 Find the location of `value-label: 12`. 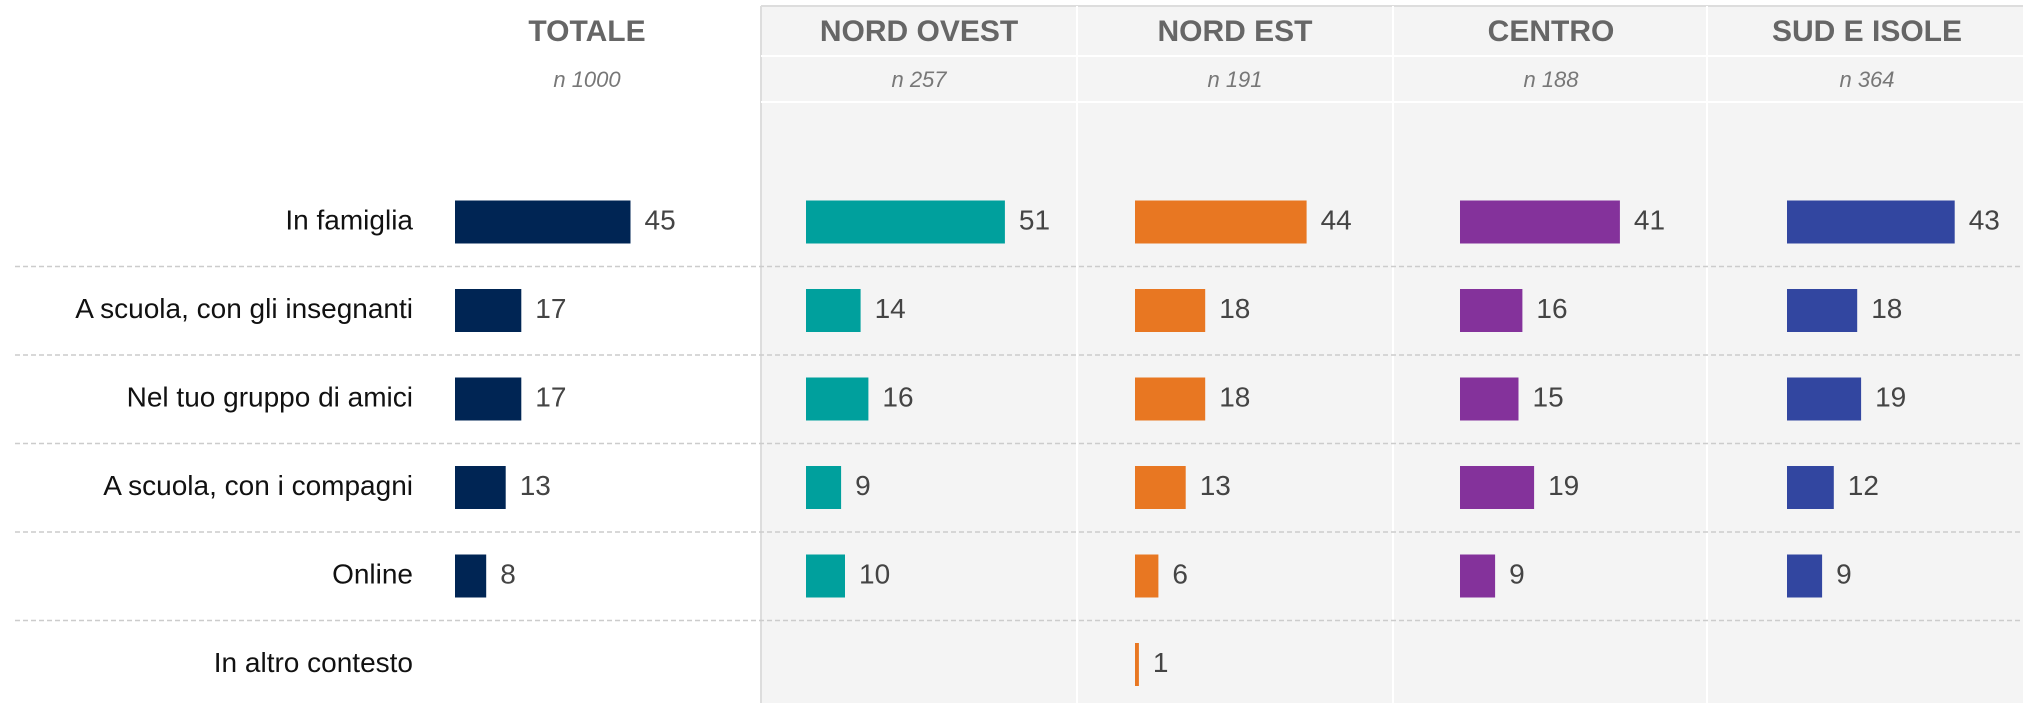

value-label: 12 is located at coordinates (1863, 485).